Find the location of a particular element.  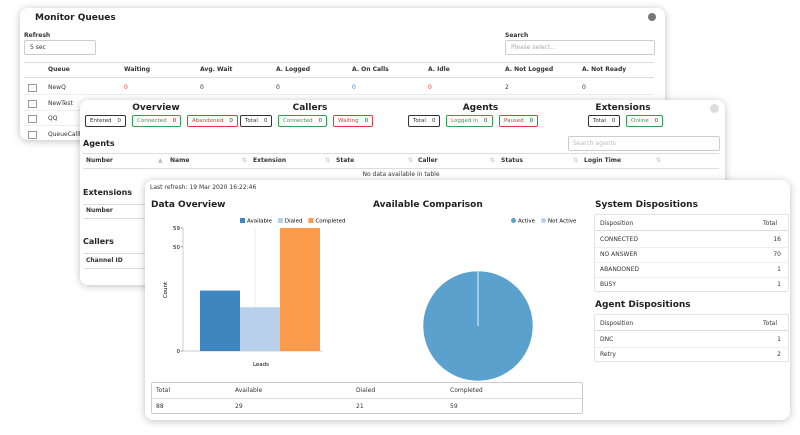

cell: CONNECTED is located at coordinates (619, 239).